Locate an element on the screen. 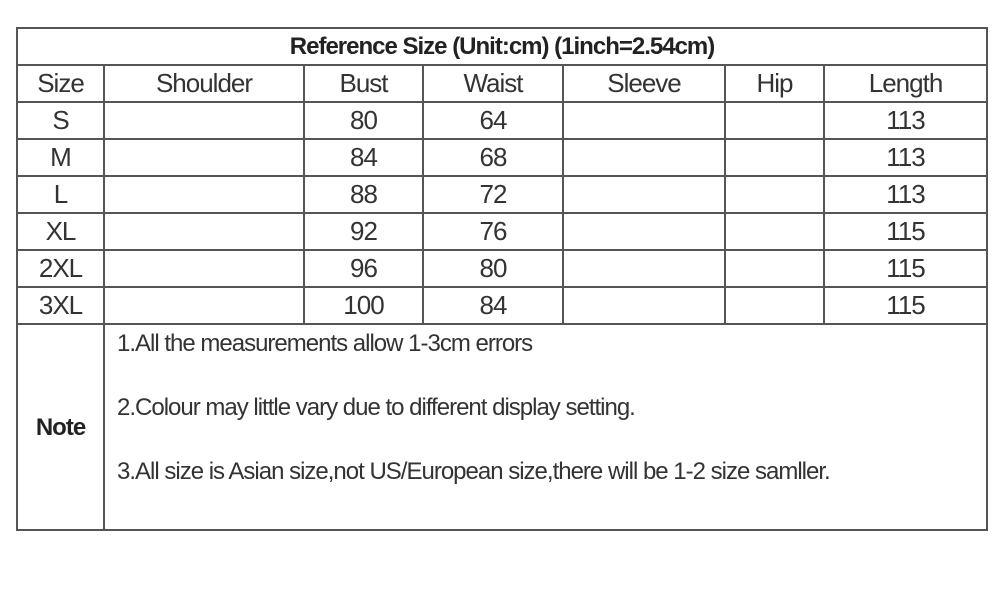 The width and height of the screenshot is (1002, 607). column-header-hip: Hip is located at coordinates (774, 83).